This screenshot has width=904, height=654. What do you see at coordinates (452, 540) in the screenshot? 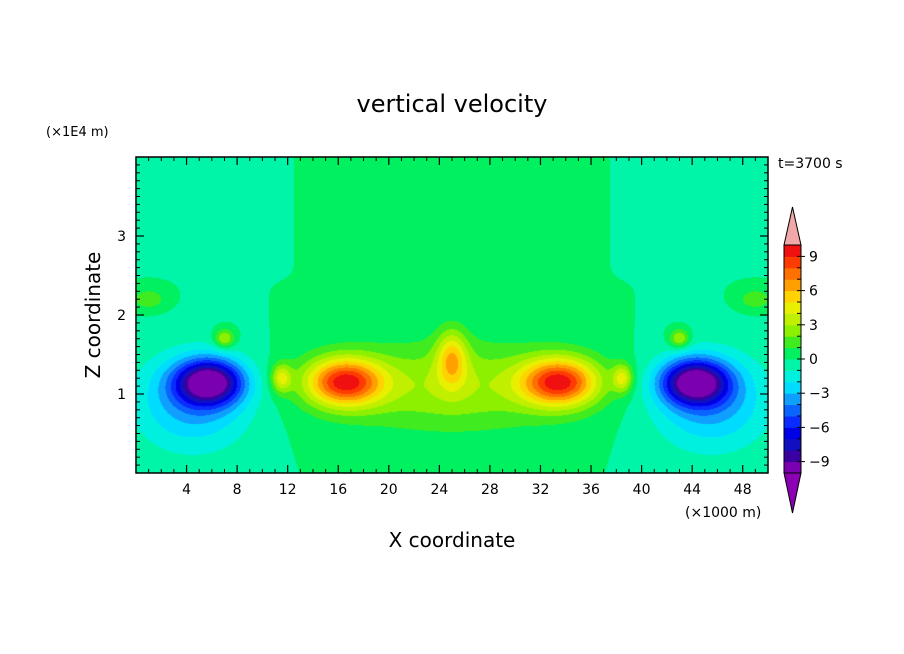
I see `x-axis-label: X coordinate` at bounding box center [452, 540].